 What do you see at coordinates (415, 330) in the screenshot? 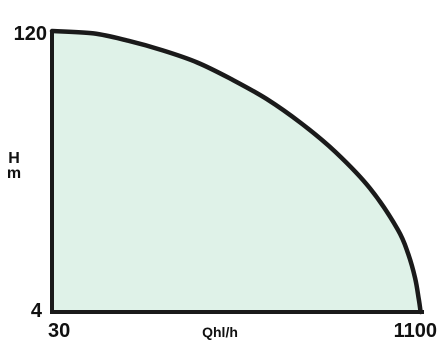
I see `x-tick-label-1100: 1100` at bounding box center [415, 330].